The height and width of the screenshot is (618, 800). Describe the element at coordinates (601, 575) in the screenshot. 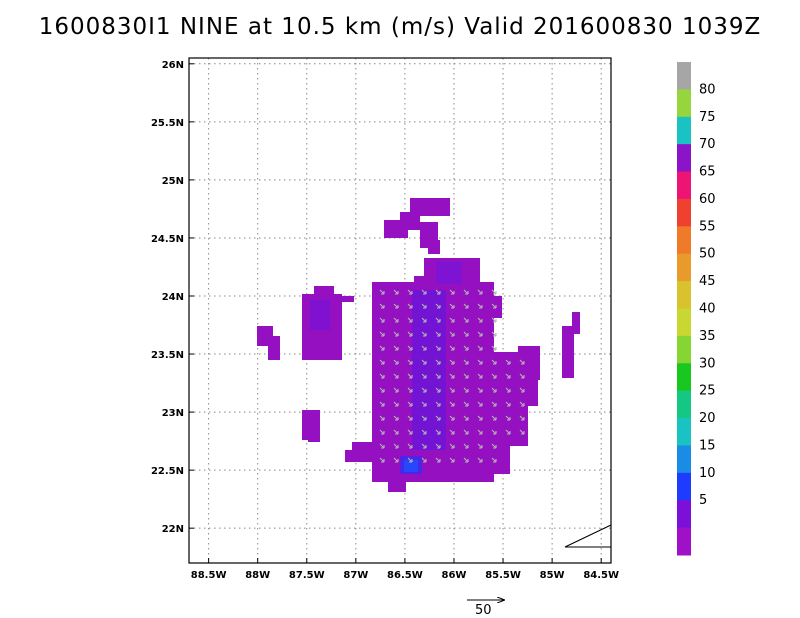

I see `x-tick-label: 84.5W` at that location.